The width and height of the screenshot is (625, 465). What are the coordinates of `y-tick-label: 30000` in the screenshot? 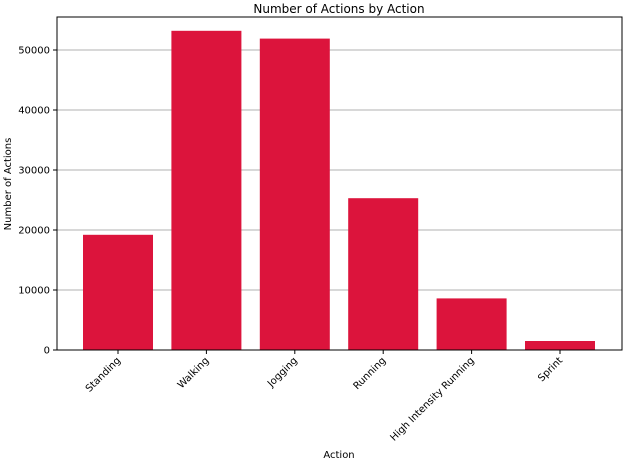 It's located at (34, 171).